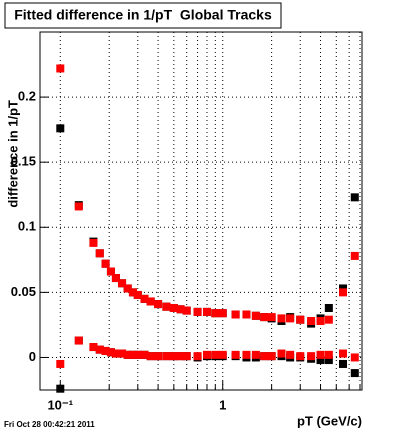  What do you see at coordinates (27, 226) in the screenshot?
I see `y-tick-label: 0.1` at bounding box center [27, 226].